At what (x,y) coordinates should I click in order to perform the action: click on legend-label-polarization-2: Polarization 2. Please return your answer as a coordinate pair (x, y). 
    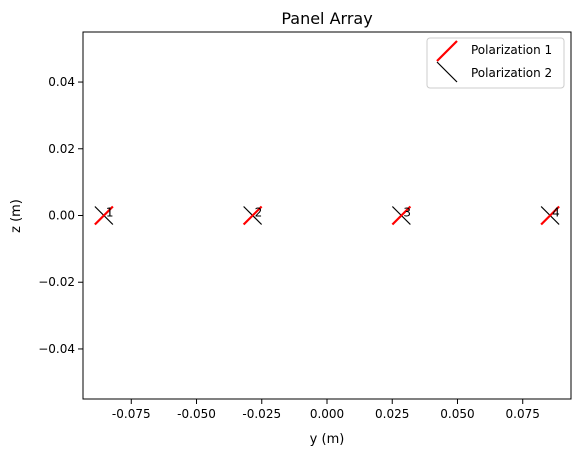
    Looking at the image, I should click on (511, 73).